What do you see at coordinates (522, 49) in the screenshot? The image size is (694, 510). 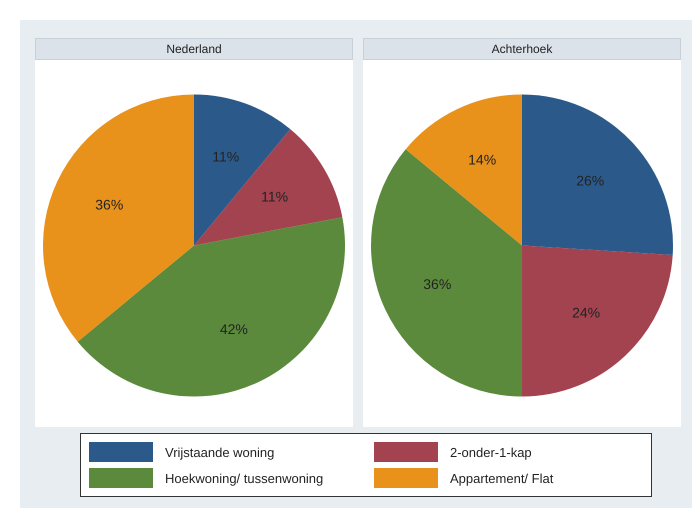 I see `chart-title: Achterhoek` at bounding box center [522, 49].